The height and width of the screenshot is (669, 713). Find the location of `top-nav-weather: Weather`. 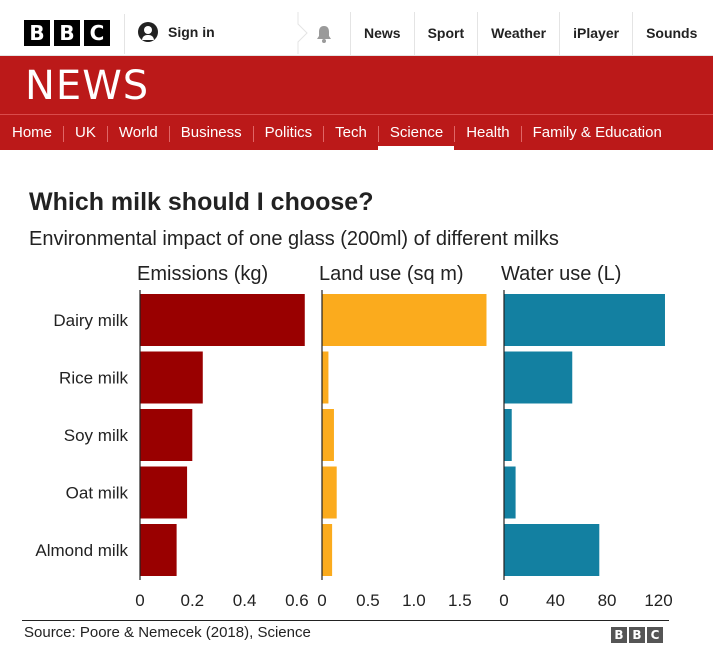

top-nav-weather: Weather is located at coordinates (518, 33).